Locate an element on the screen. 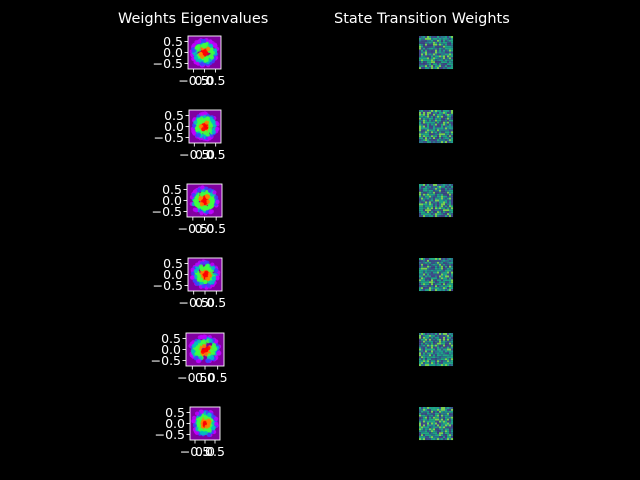 Image resolution: width=640 pixels, height=480 pixels. x-tick-label: 0.5 is located at coordinates (215, 451).